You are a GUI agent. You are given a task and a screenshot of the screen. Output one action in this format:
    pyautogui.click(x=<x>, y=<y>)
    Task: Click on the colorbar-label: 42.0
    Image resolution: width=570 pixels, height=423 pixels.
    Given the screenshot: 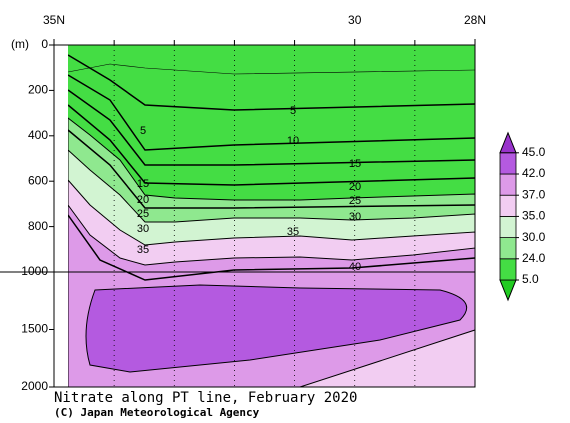 What is the action you would take?
    pyautogui.click(x=534, y=173)
    